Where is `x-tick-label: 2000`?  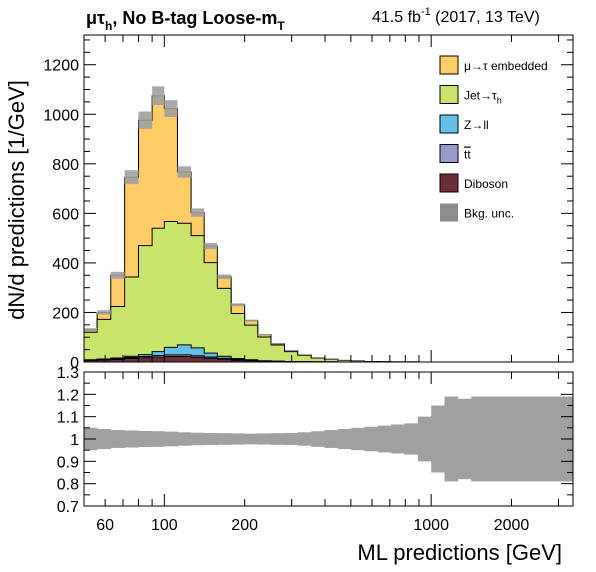 x-tick-label: 2000 is located at coordinates (512, 525).